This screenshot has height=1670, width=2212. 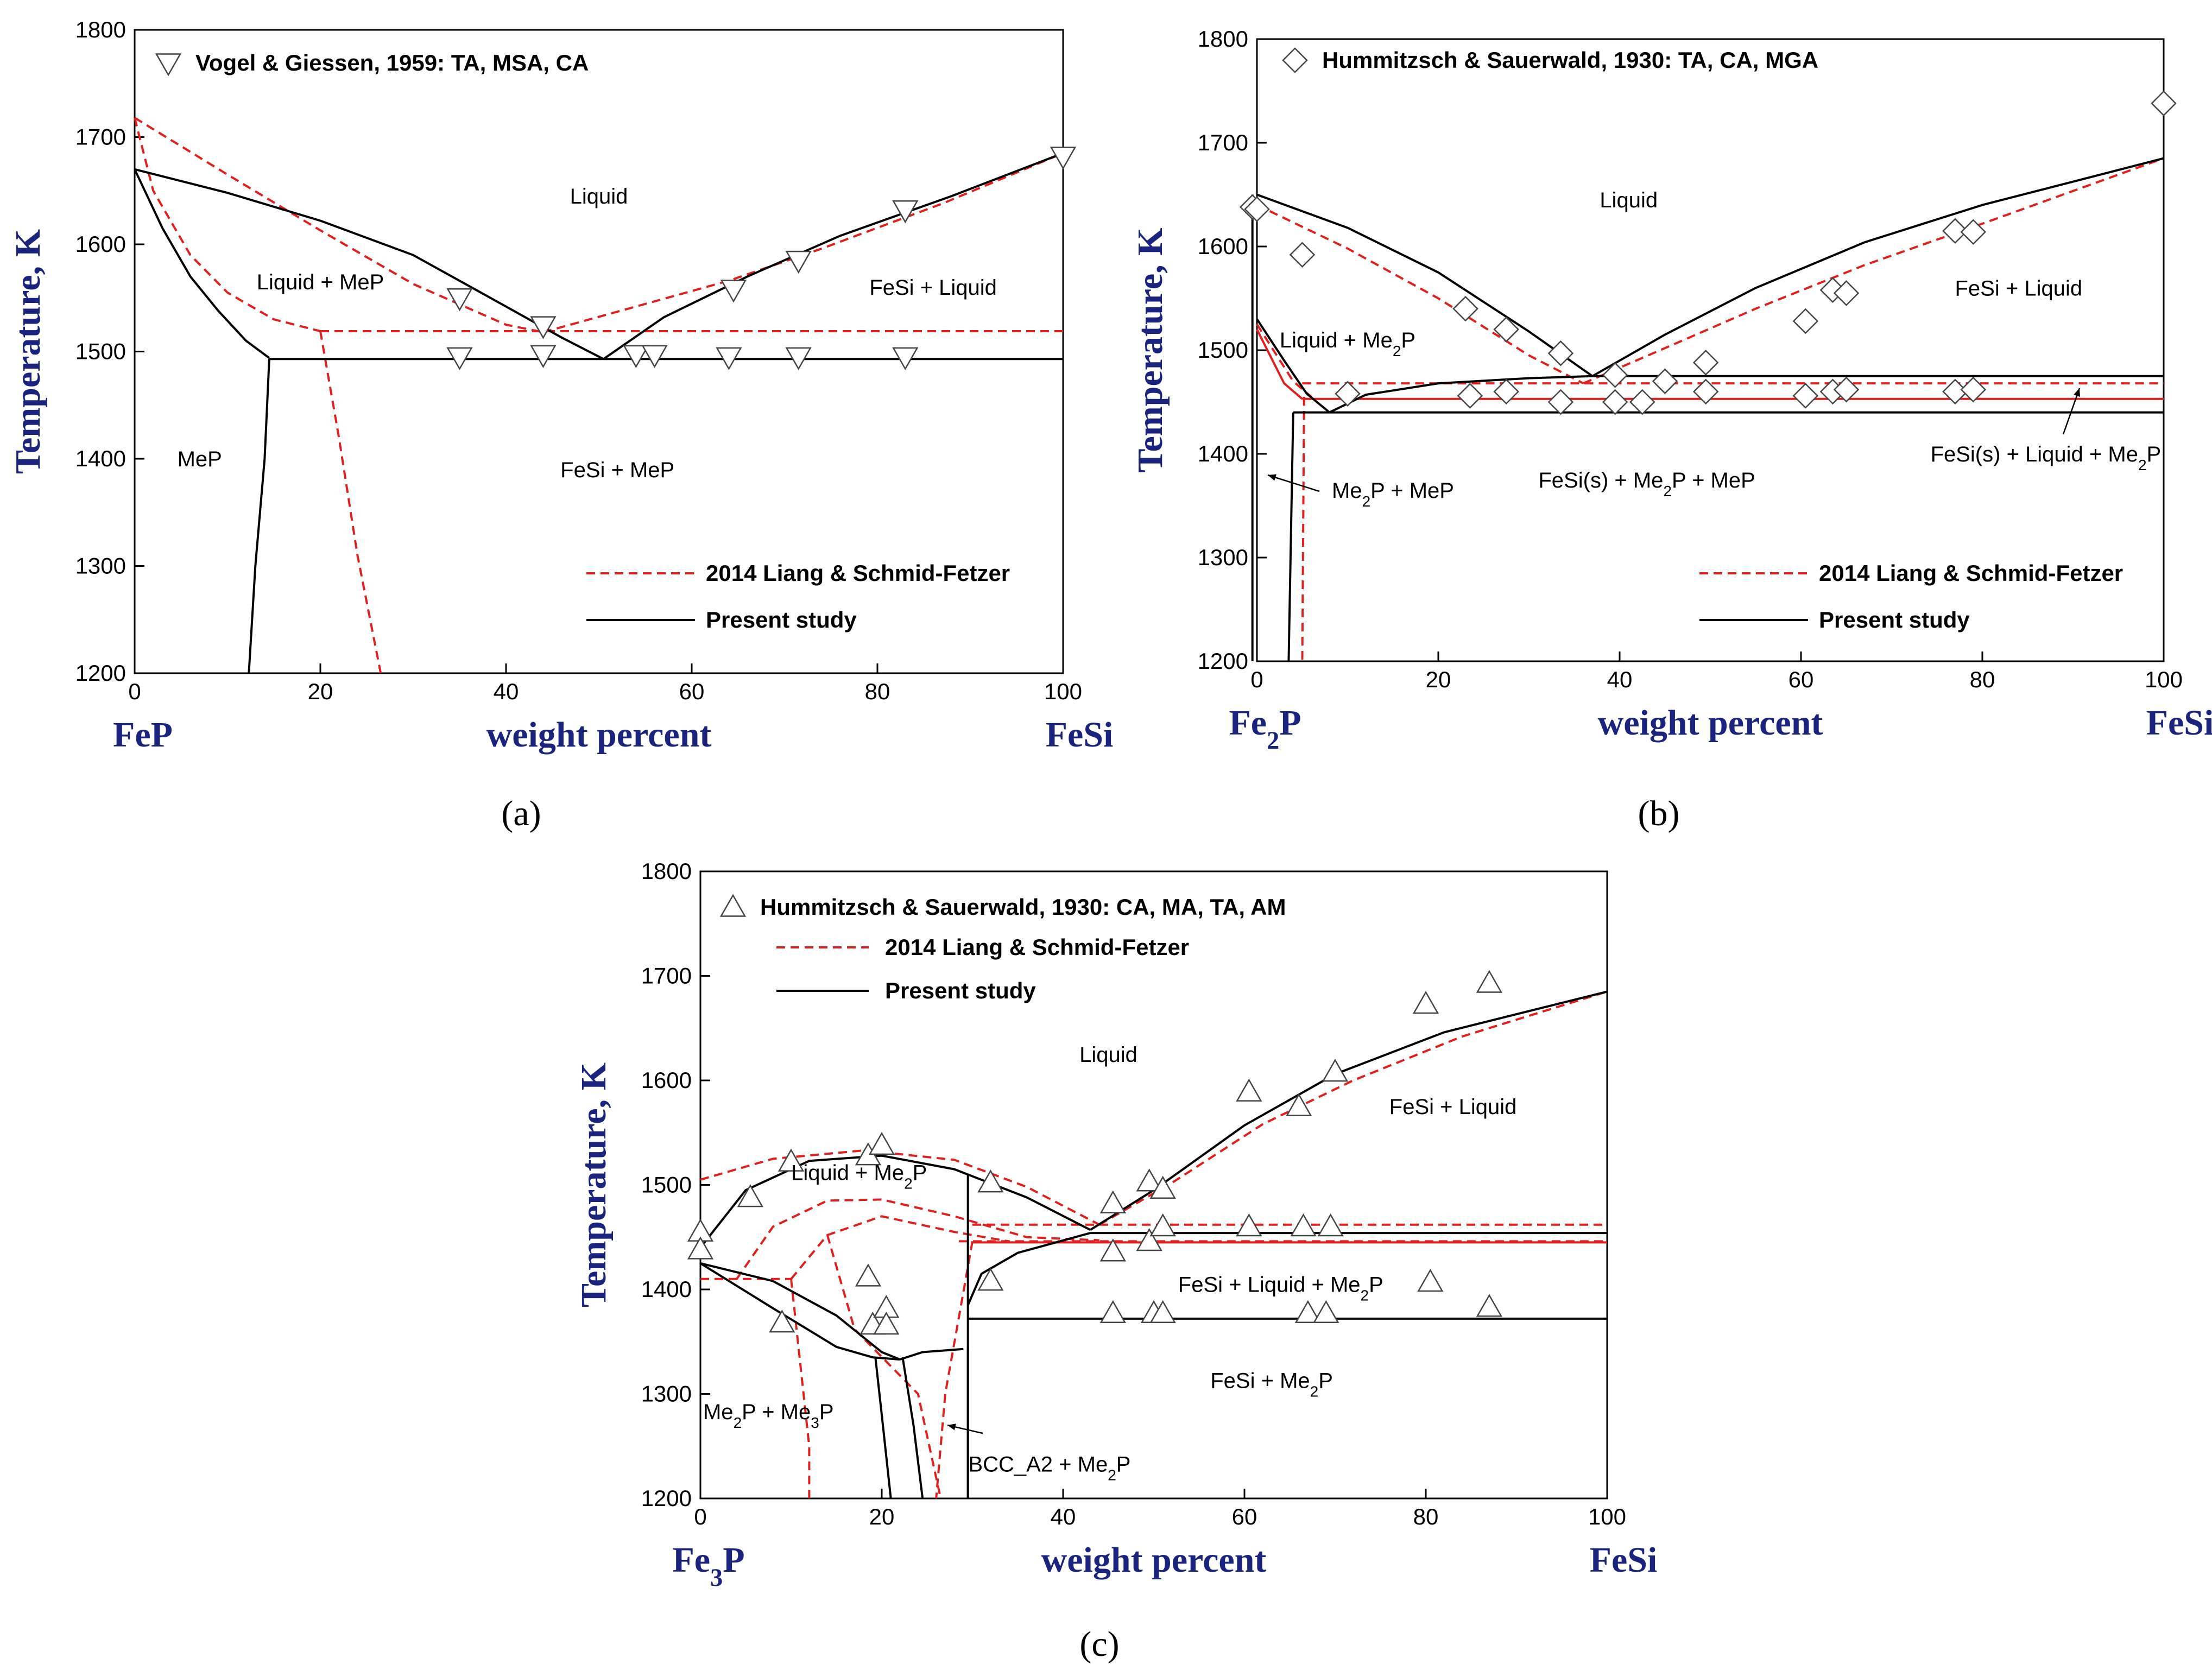 I want to click on panel-label: (b), so click(x=1659, y=814).